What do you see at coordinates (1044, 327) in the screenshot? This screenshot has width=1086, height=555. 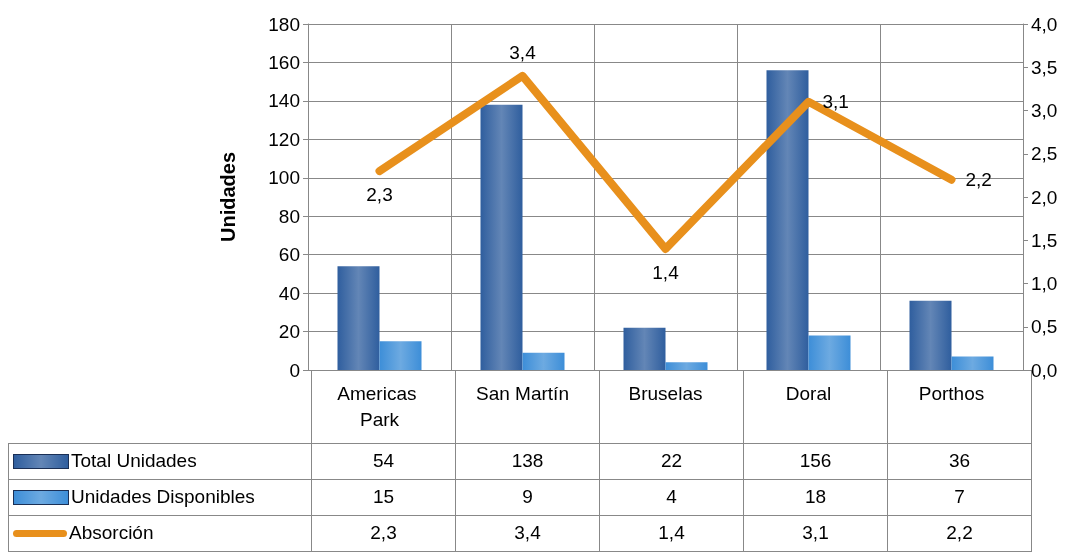 I see `y2-tick-label: 0,5` at bounding box center [1044, 327].